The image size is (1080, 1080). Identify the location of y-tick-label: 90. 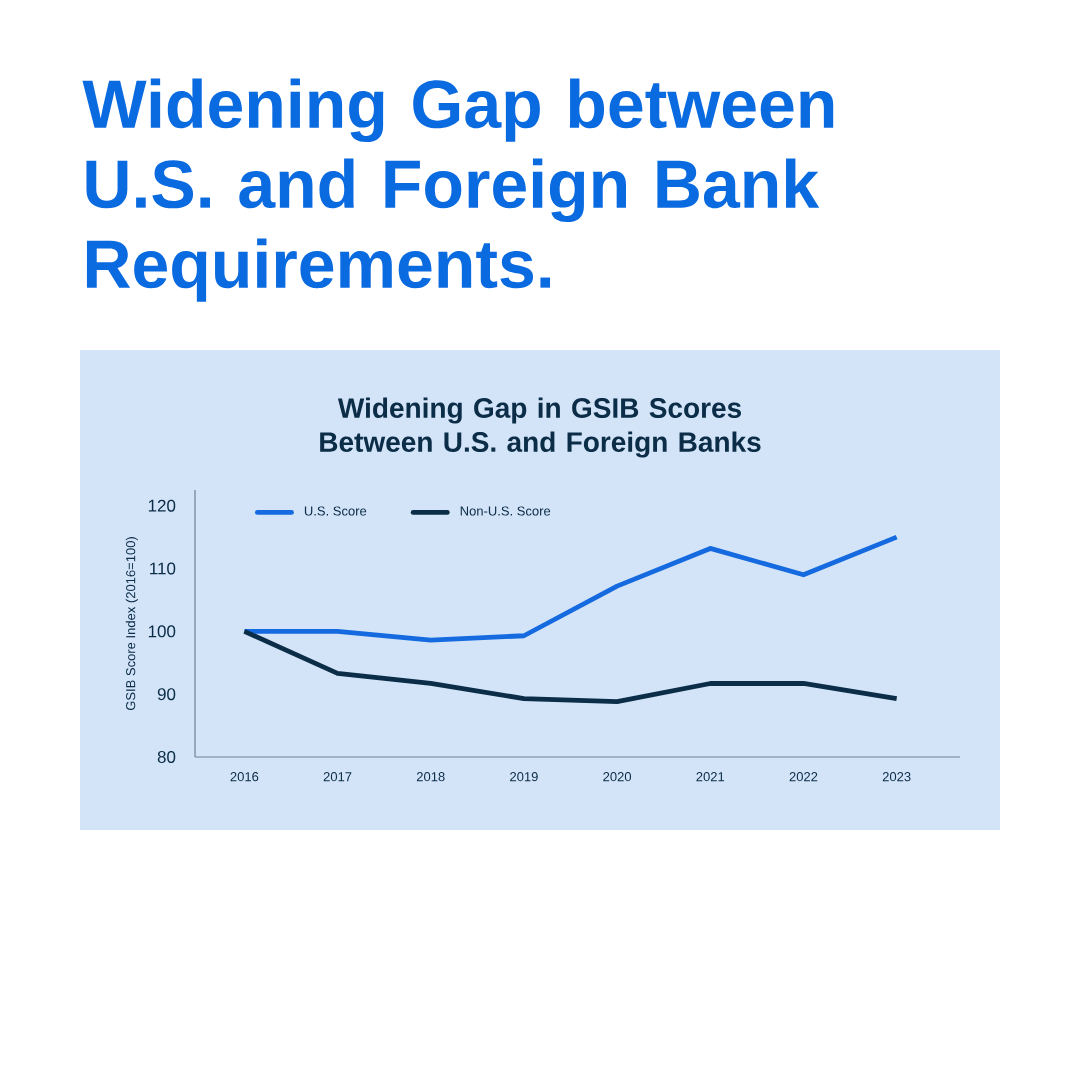
(166, 694).